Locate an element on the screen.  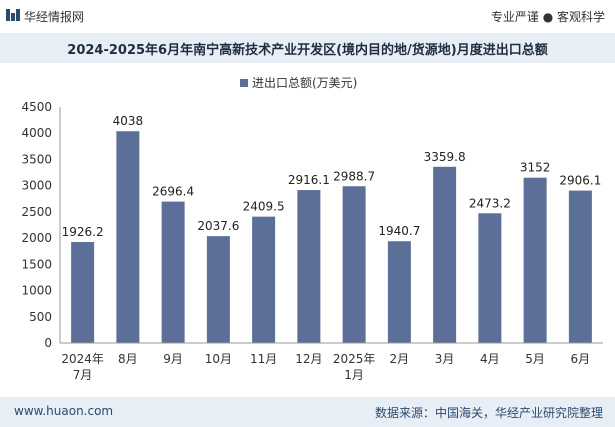
bar-value-label: 3152 is located at coordinates (535, 168).